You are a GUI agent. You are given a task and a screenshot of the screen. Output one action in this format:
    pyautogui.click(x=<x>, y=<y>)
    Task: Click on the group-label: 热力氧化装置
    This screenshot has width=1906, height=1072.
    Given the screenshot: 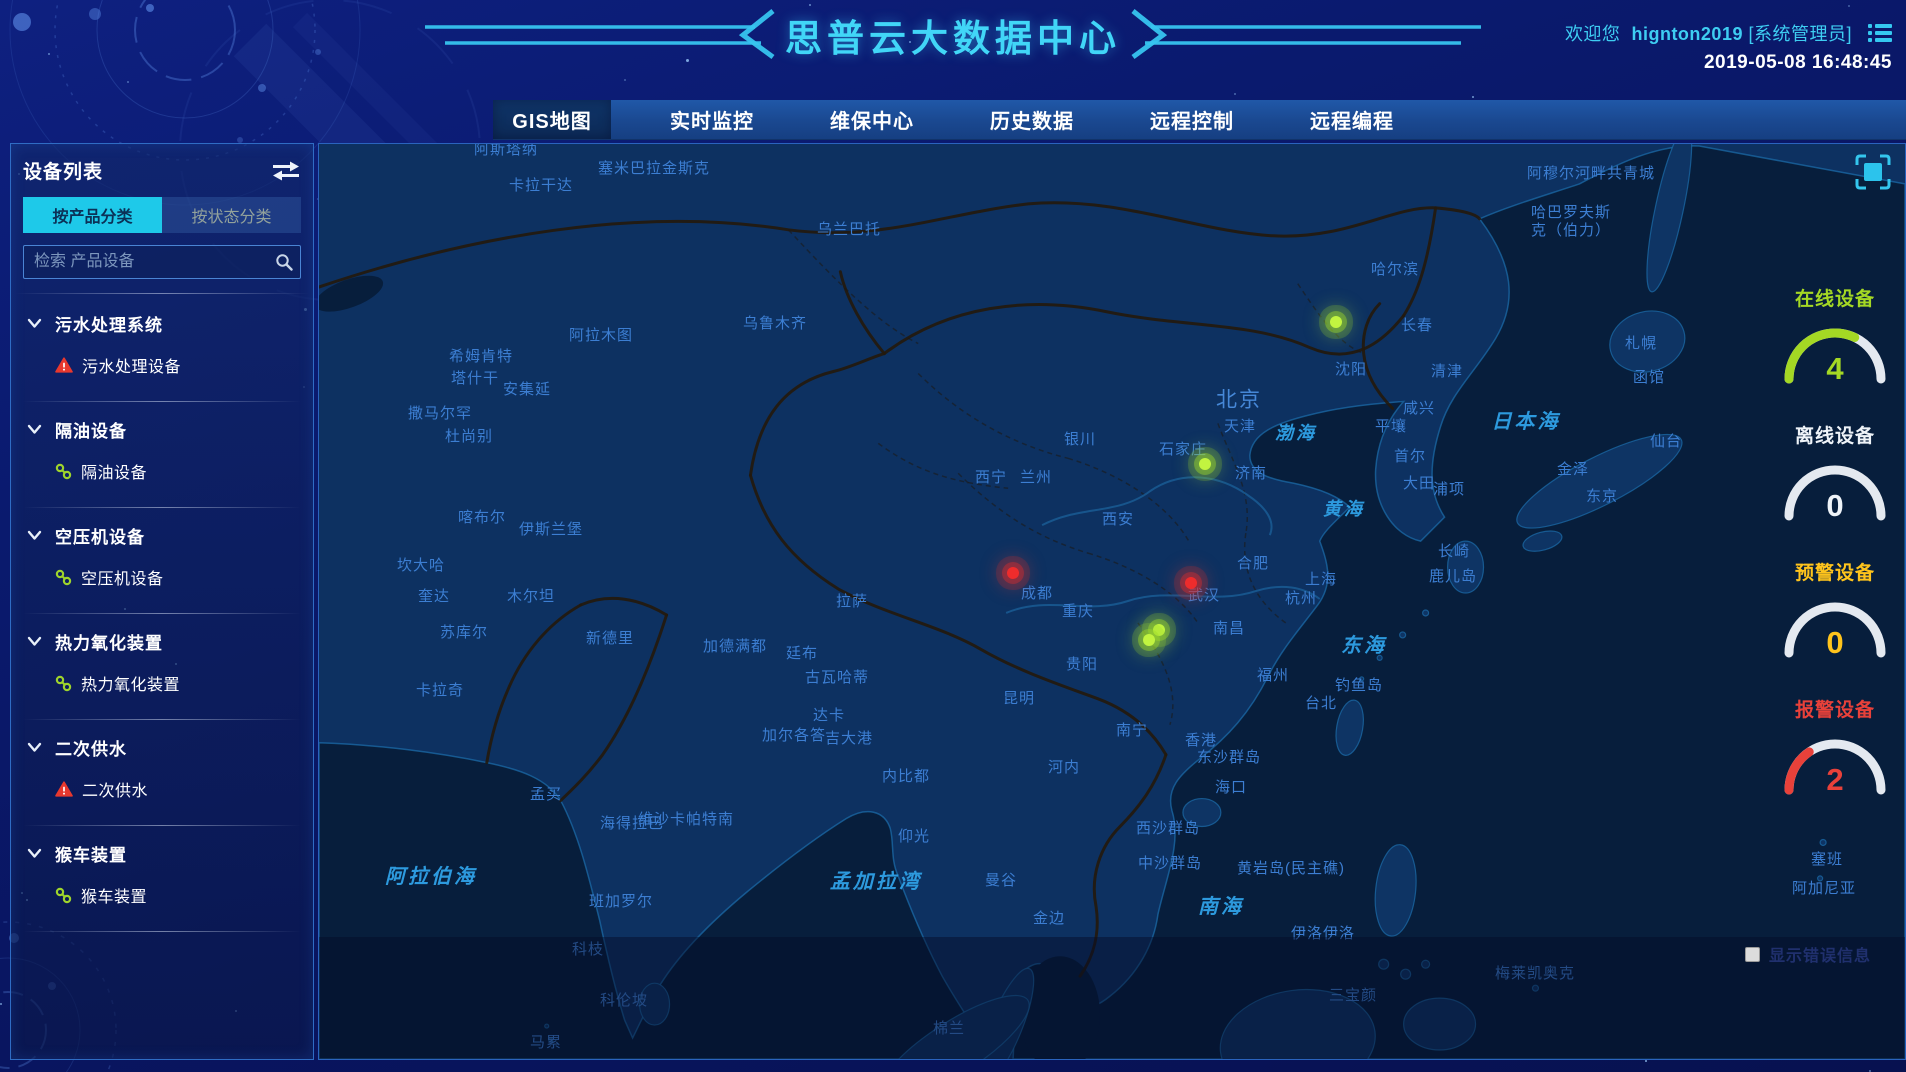 What is the action you would take?
    pyautogui.click(x=109, y=643)
    